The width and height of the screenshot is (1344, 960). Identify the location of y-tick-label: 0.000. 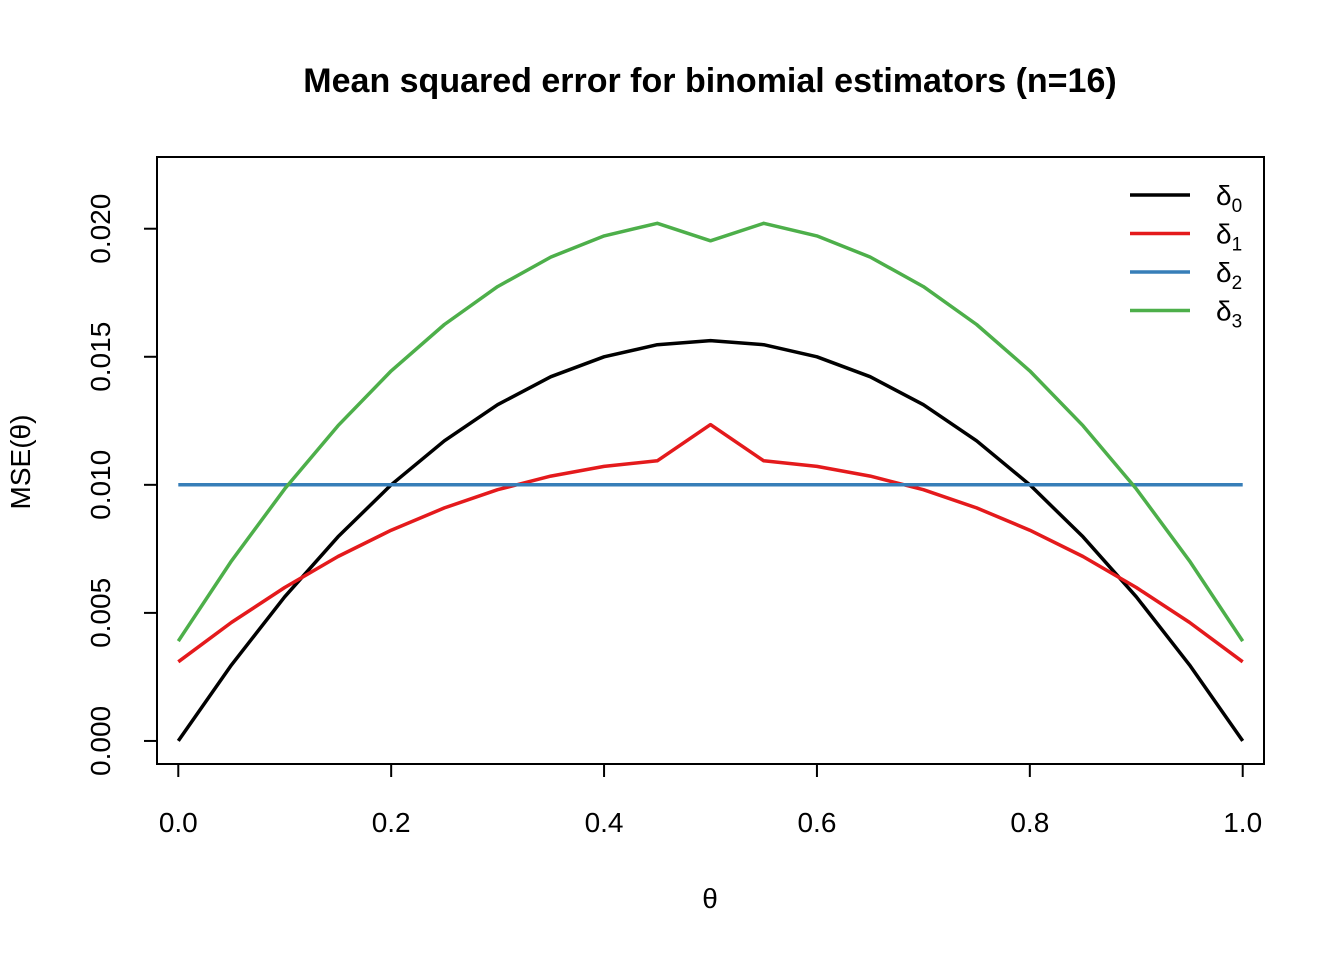
(100, 741).